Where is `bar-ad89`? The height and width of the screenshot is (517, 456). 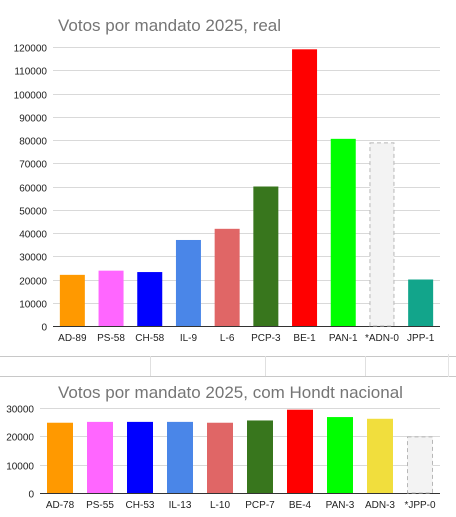
bar-ad89 is located at coordinates (72, 300).